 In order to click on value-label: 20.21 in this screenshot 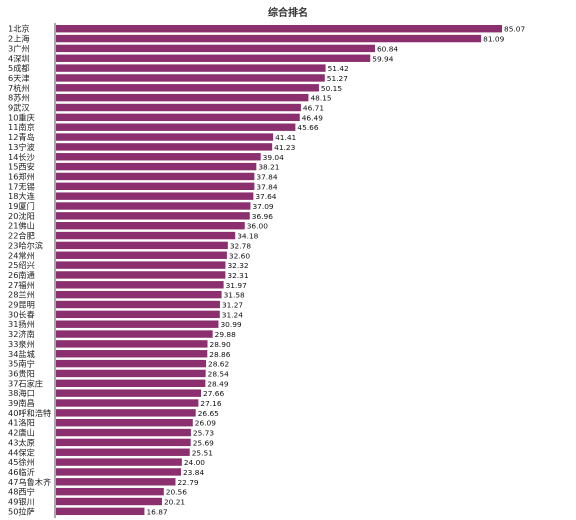, I will do `click(174, 502)`.